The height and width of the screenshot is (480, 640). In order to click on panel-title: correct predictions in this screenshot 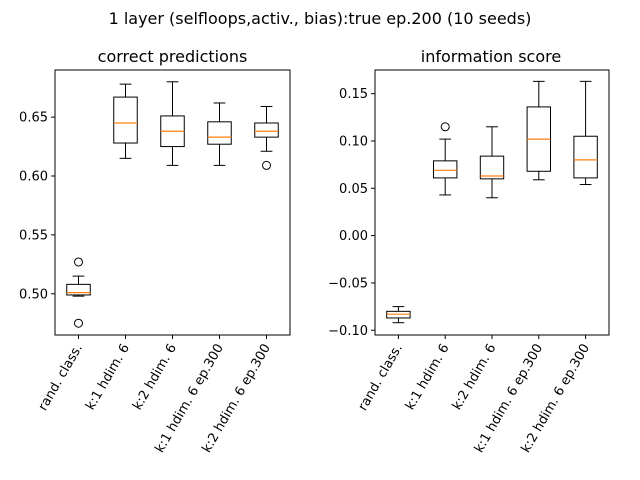, I will do `click(173, 56)`.